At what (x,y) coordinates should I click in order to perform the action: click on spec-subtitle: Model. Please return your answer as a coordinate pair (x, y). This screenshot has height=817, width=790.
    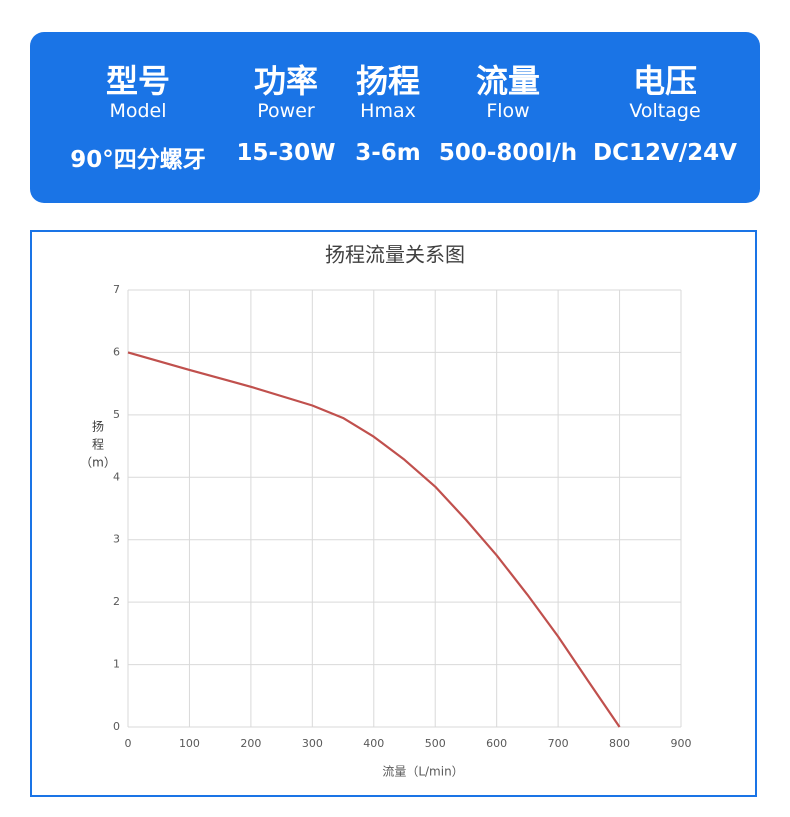
    Looking at the image, I should click on (138, 111).